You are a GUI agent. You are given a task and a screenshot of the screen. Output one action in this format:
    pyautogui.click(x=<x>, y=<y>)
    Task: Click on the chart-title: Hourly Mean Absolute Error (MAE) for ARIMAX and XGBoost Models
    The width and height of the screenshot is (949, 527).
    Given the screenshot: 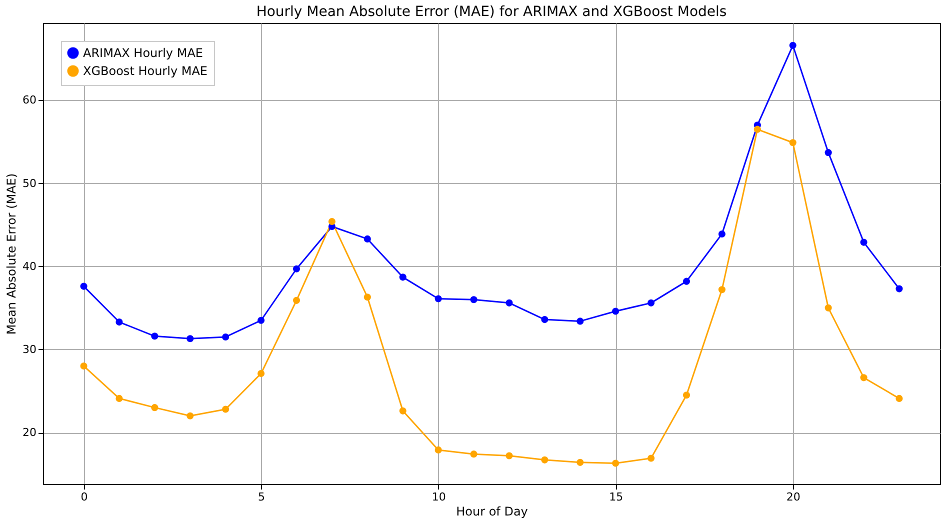 What is the action you would take?
    pyautogui.click(x=491, y=12)
    